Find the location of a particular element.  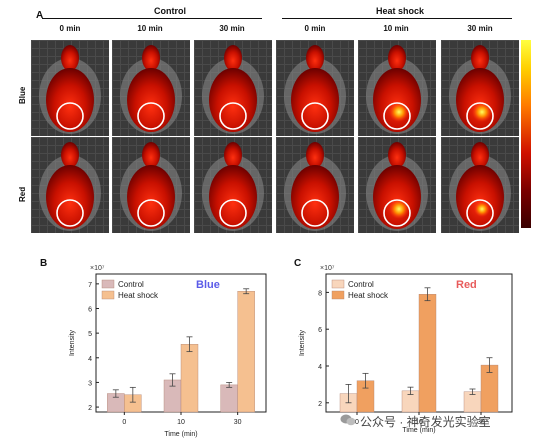

chart-title: Red is located at coordinates (466, 285).